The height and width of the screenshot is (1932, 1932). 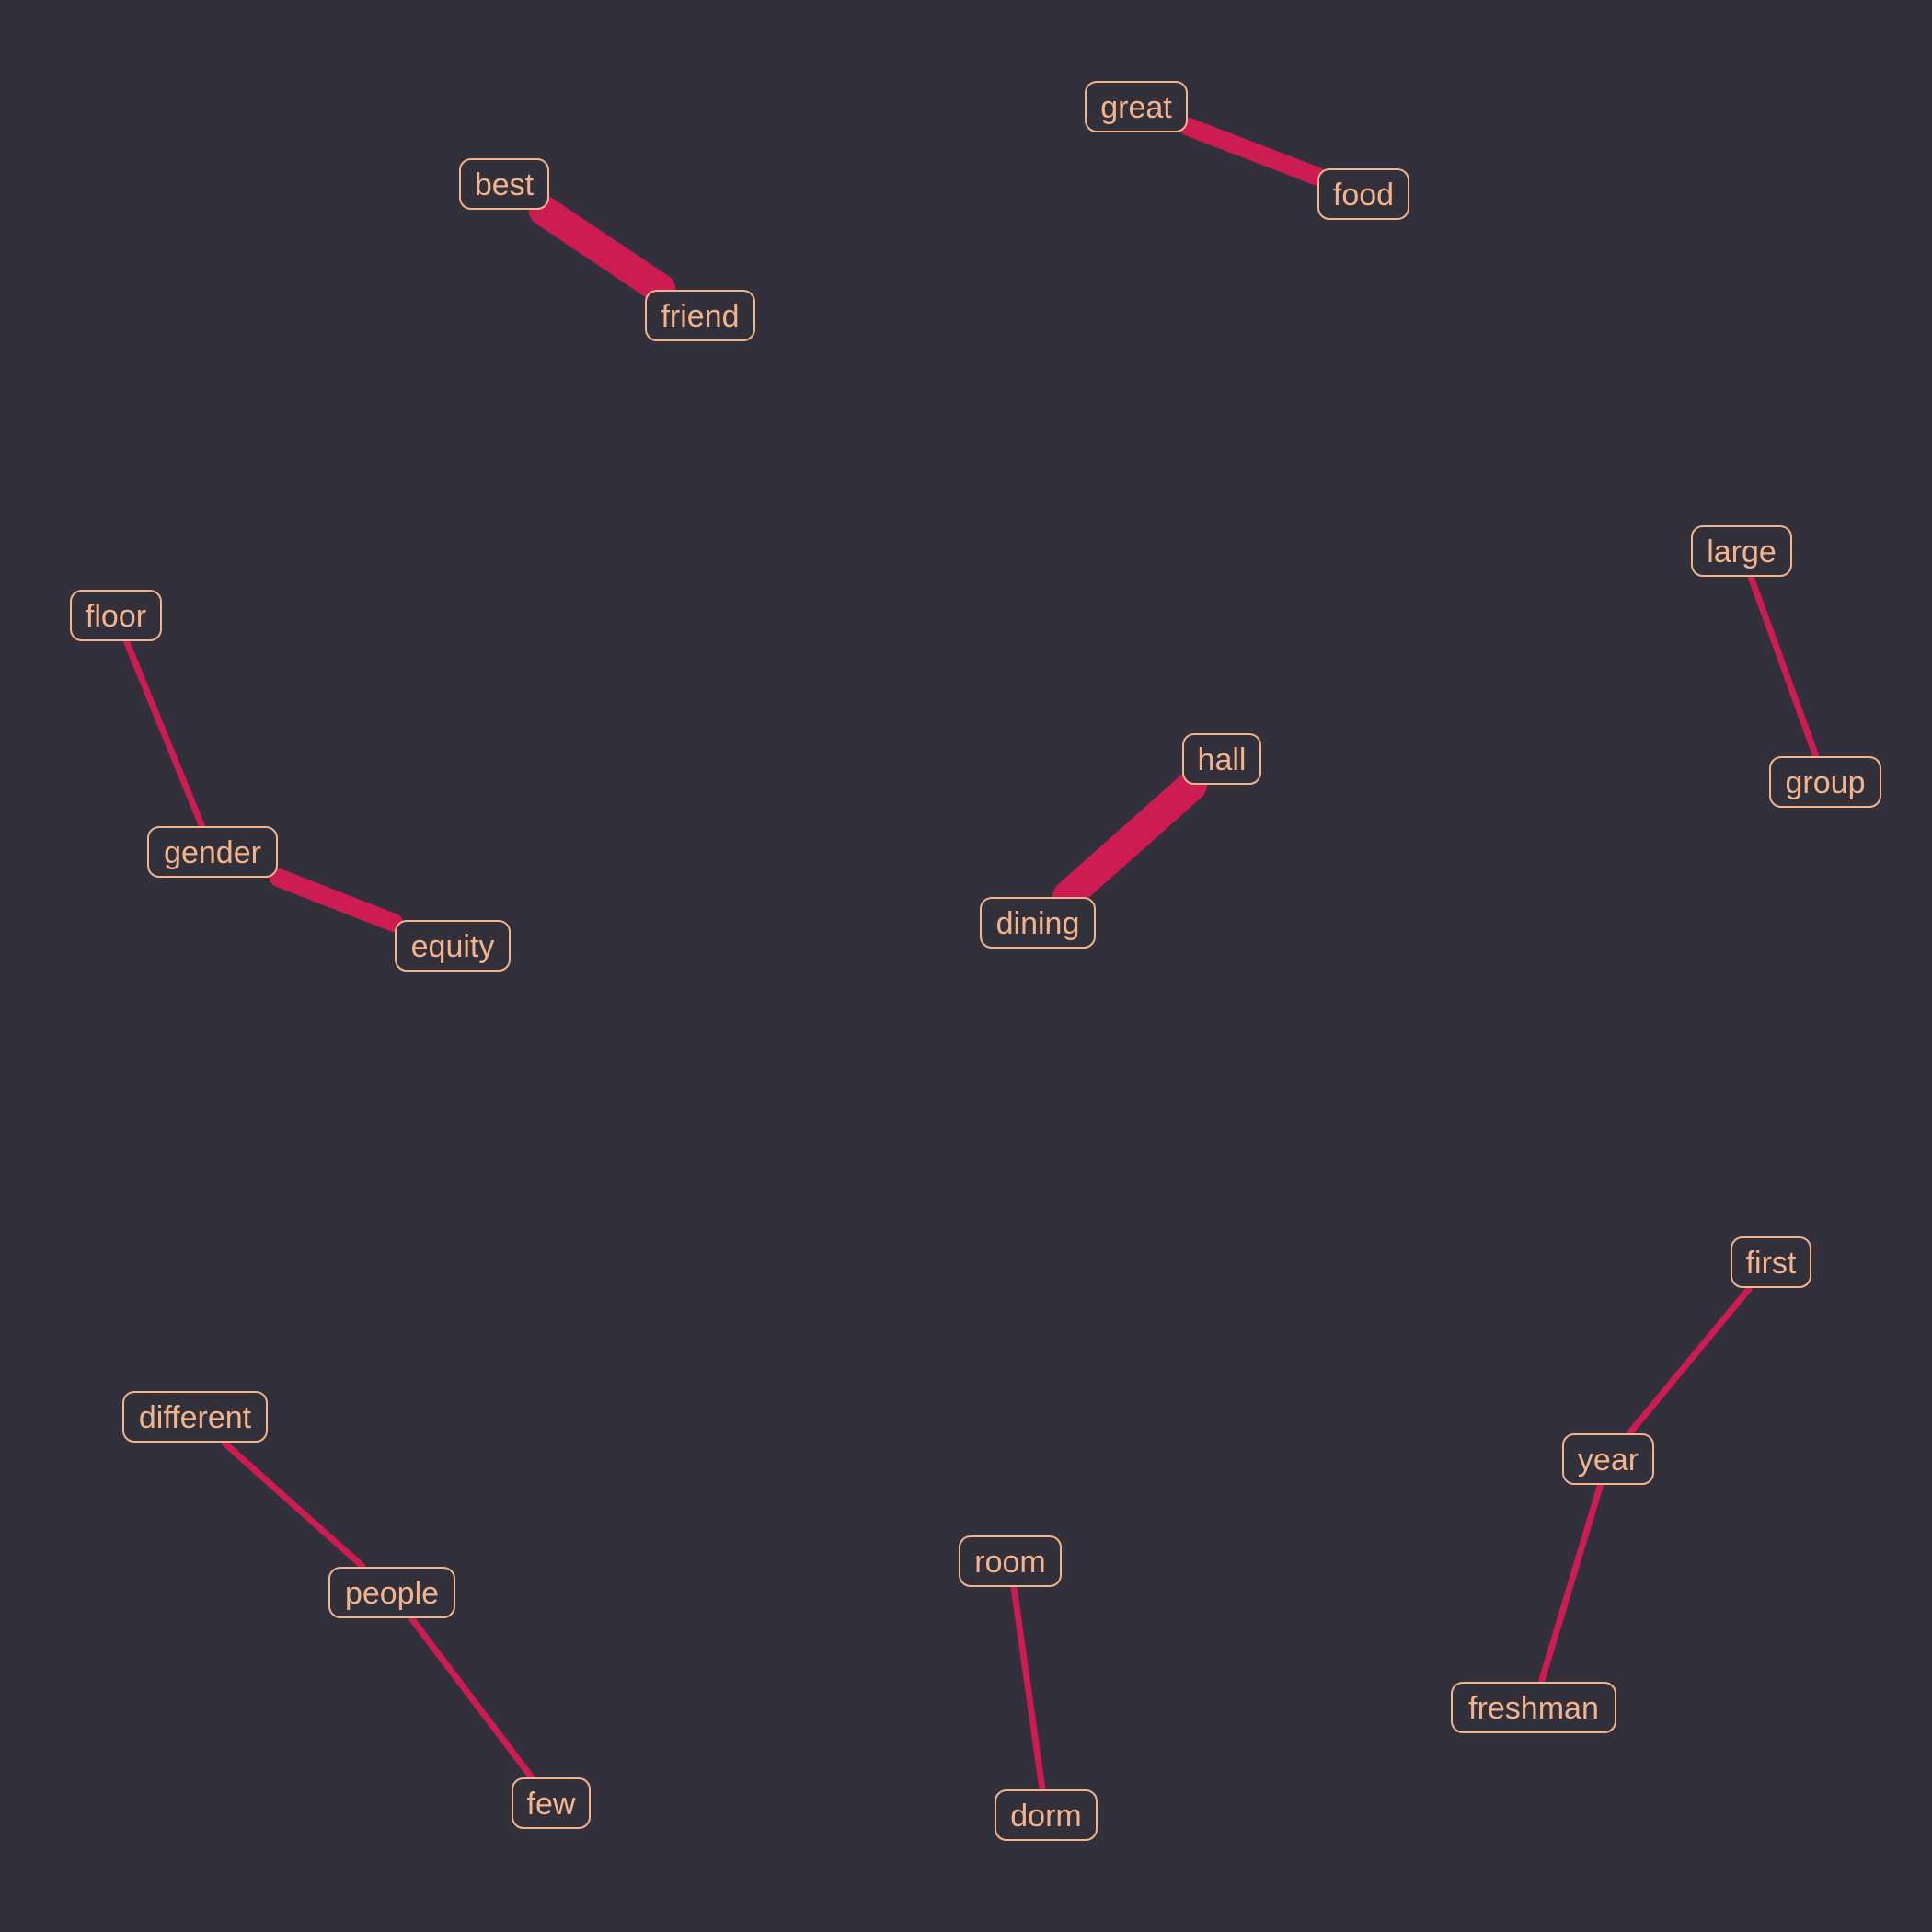 I want to click on edge-large-group, so click(x=1783, y=666).